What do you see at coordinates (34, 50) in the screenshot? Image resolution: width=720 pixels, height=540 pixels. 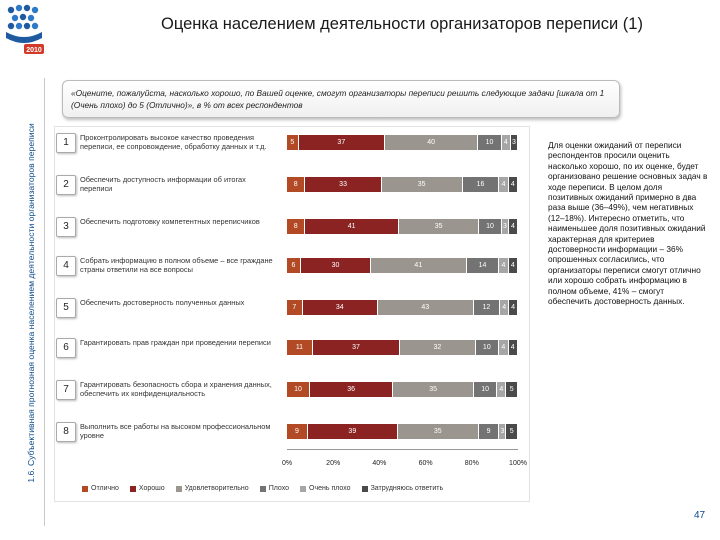 I see `logo-year: 2010` at bounding box center [34, 50].